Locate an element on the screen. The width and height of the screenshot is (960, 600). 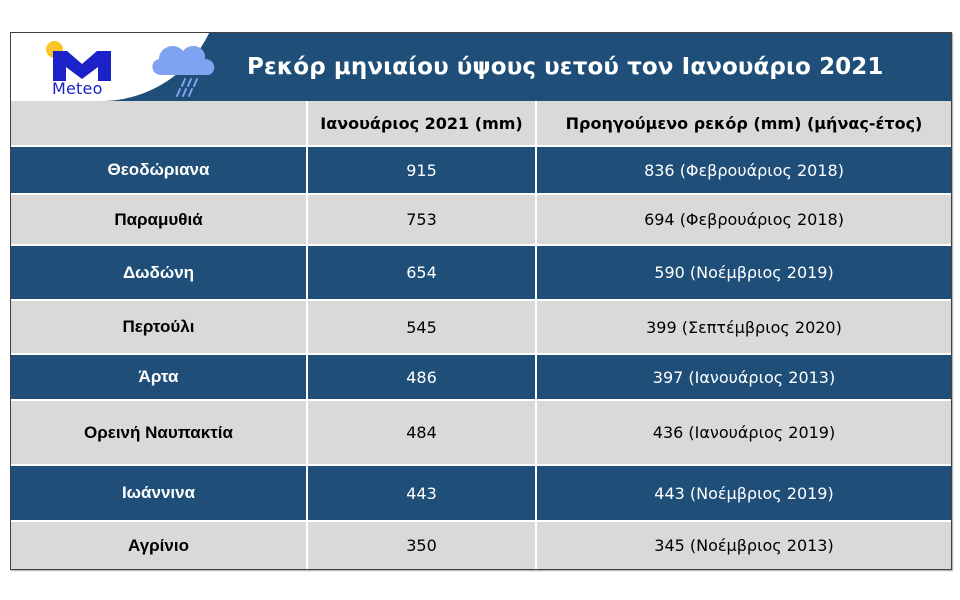
previous-record: 443 (Νοέμβριος 2019) is located at coordinates (743, 492).